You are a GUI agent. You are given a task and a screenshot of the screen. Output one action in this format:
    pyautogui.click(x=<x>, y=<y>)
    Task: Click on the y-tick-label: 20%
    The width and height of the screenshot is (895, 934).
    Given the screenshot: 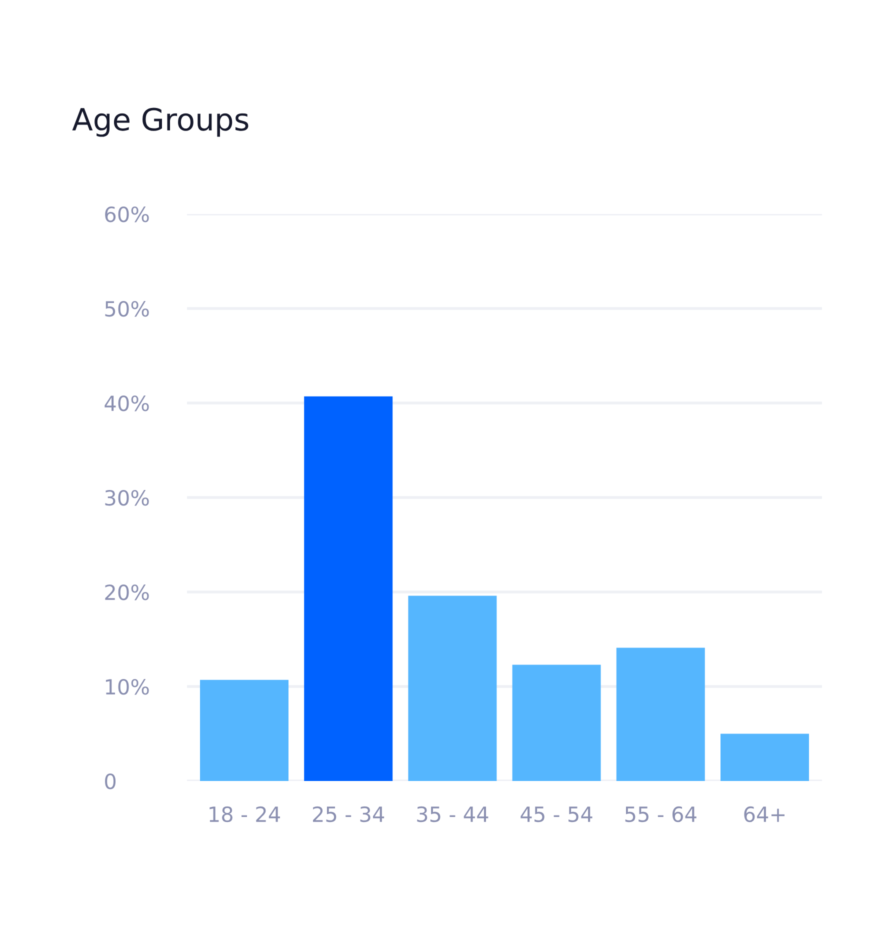 What is the action you would take?
    pyautogui.click(x=127, y=592)
    